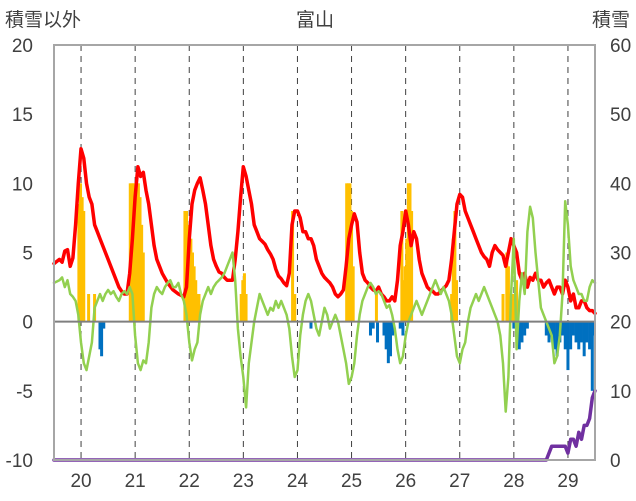  I want to click on y-right-title: 積雪, so click(611, 20).